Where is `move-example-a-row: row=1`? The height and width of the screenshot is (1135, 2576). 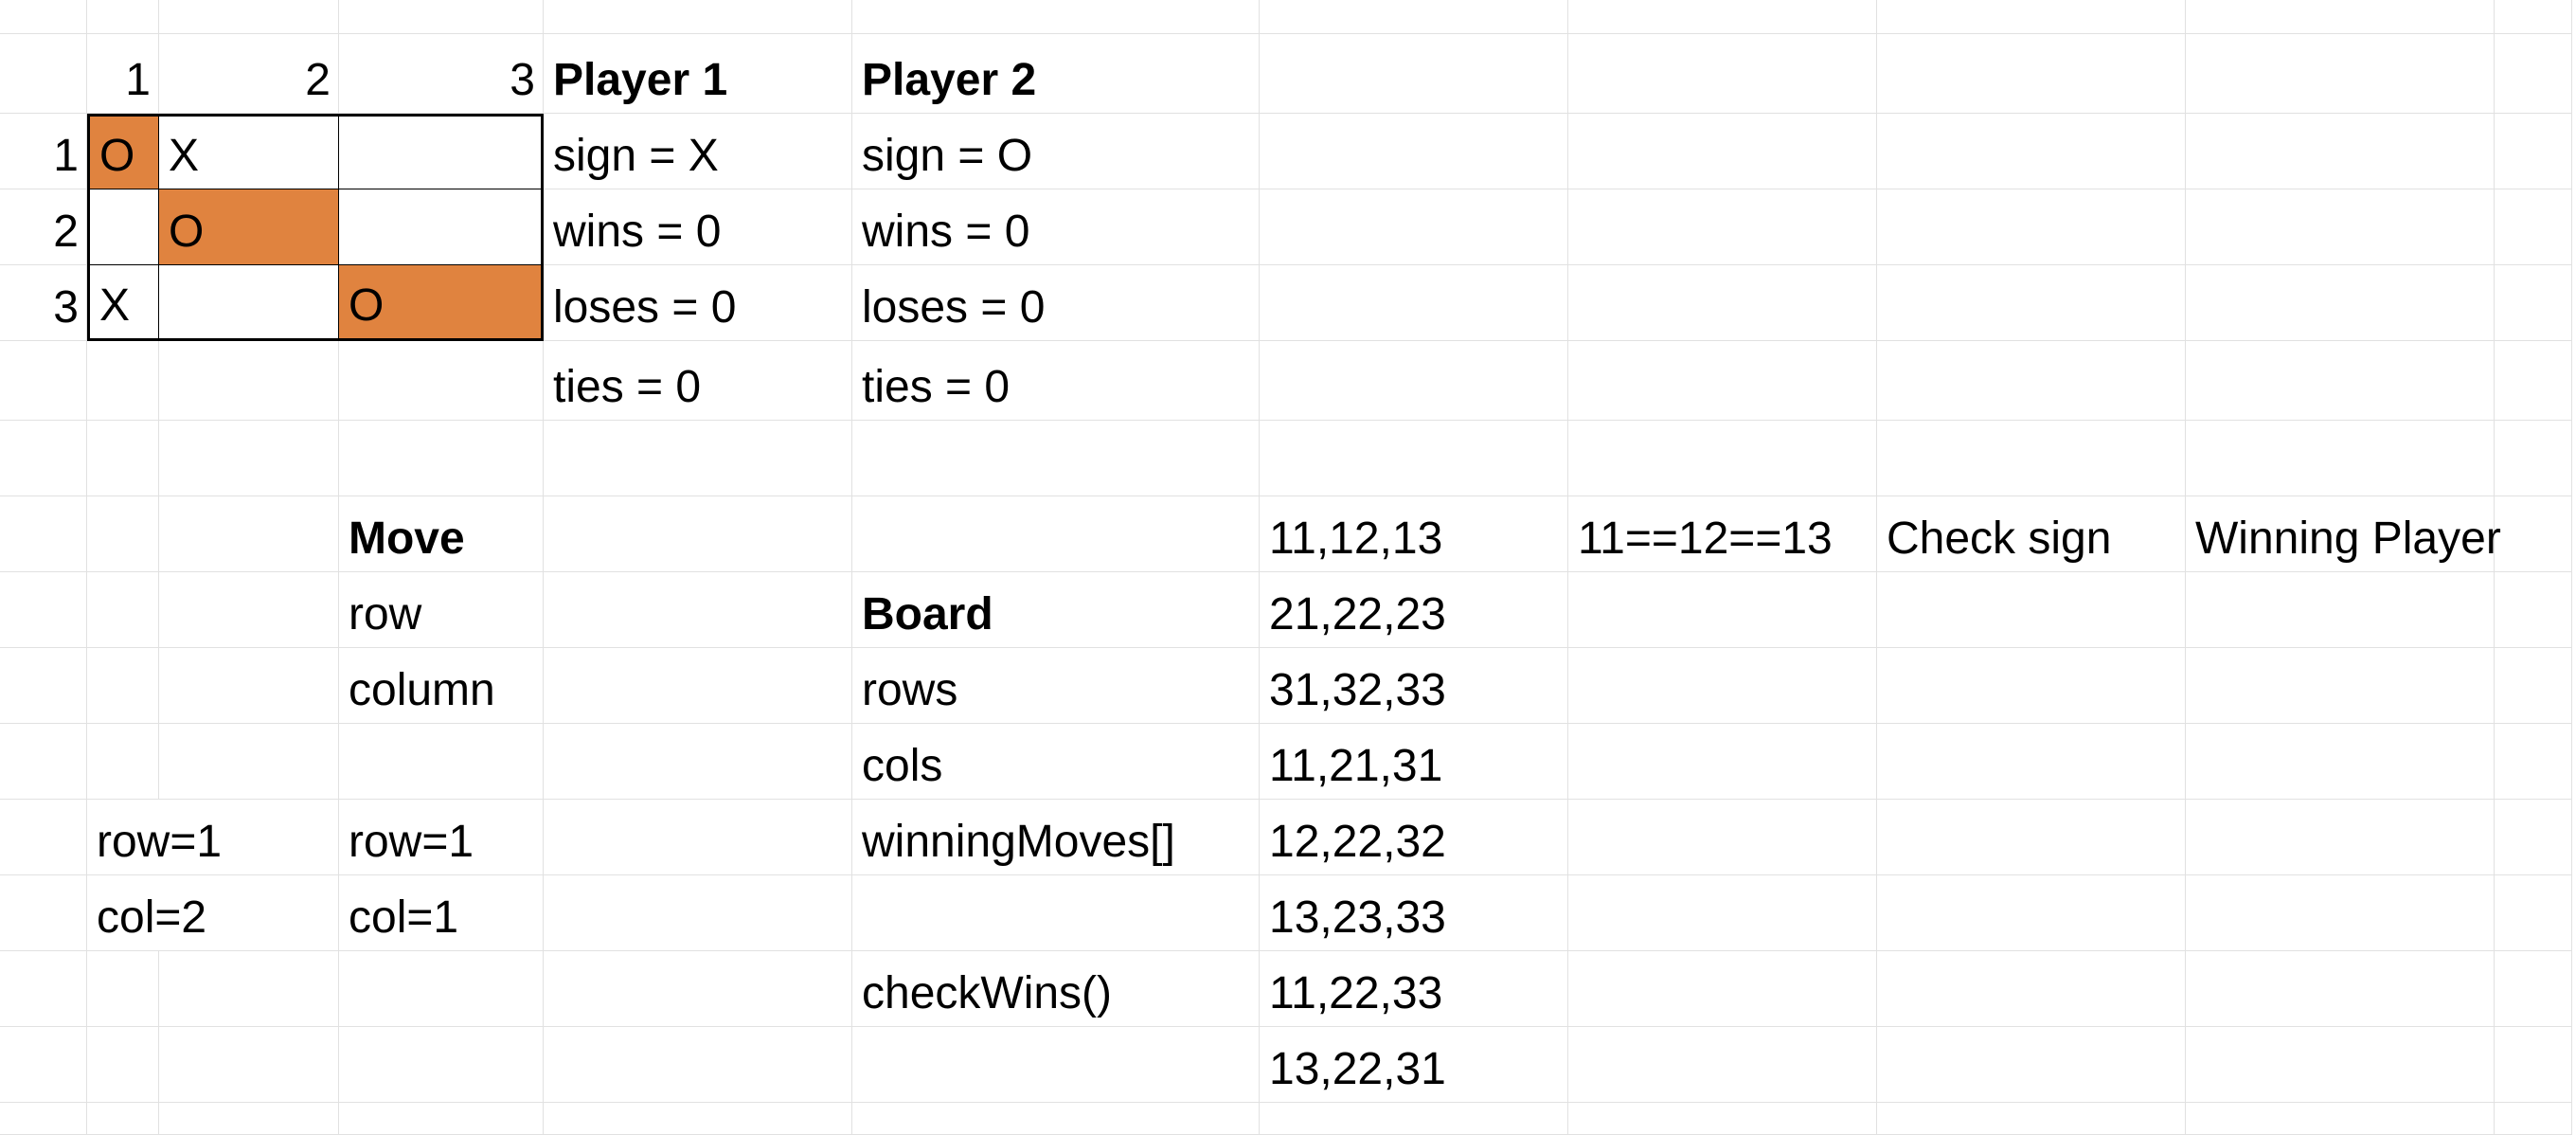 move-example-a-row: row=1 is located at coordinates (213, 838).